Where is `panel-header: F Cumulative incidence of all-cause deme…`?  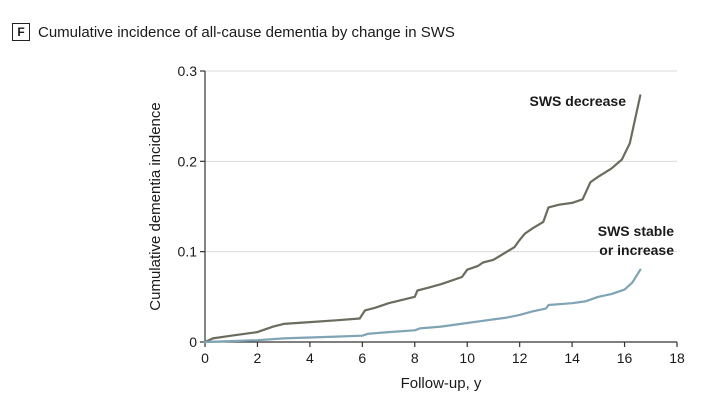 panel-header: F Cumulative incidence of all-cause deme… is located at coordinates (233, 32).